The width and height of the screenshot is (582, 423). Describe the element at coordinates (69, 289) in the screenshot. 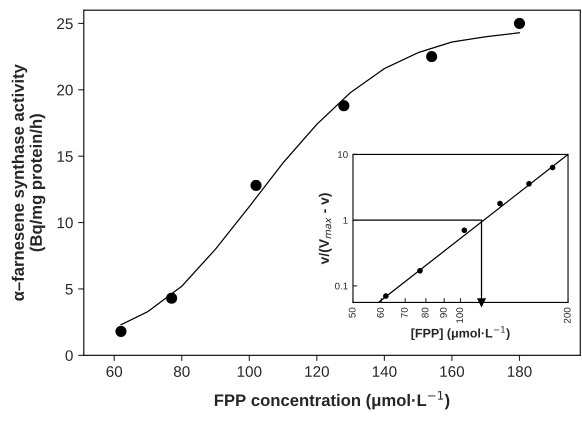

I see `y-tick-label: 5` at that location.